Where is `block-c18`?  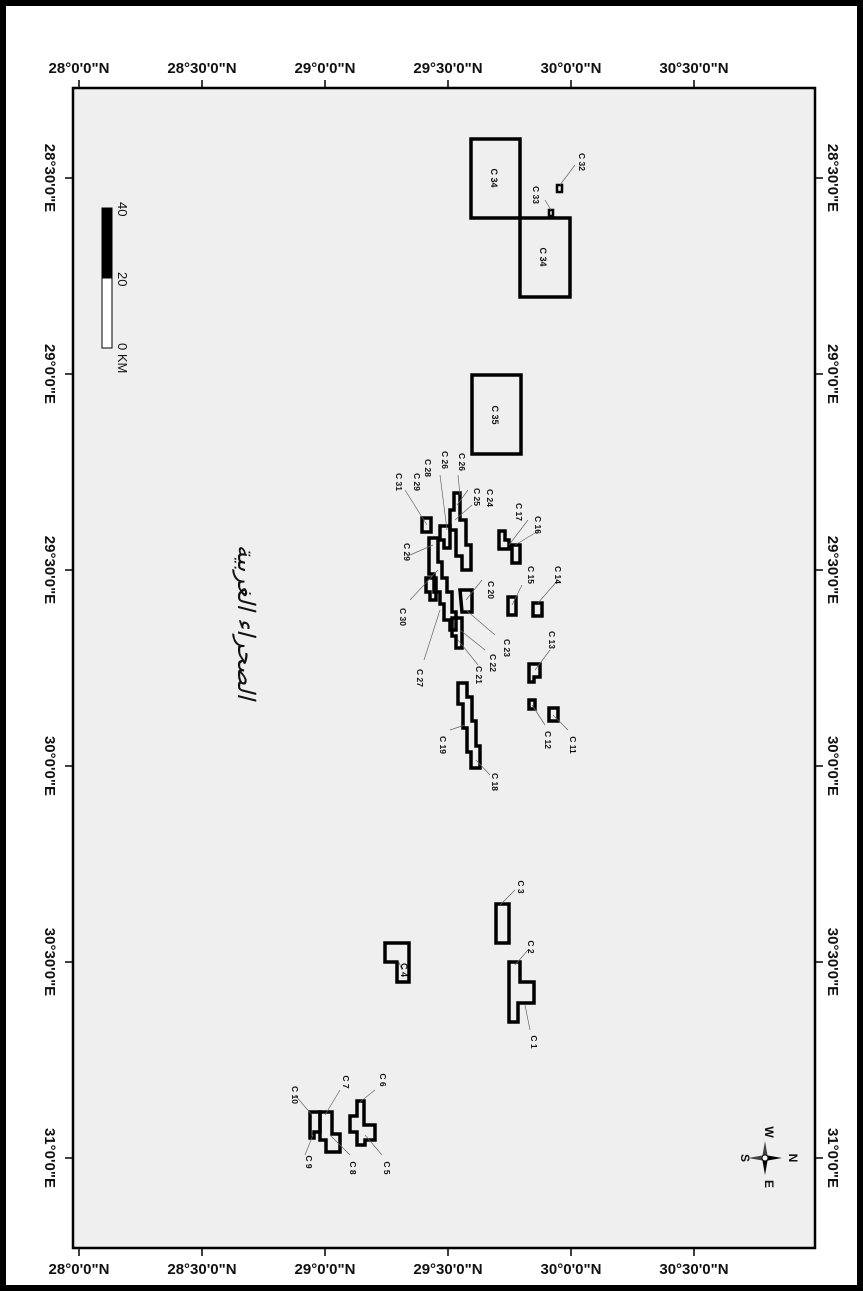 block-c18 is located at coordinates (469, 725).